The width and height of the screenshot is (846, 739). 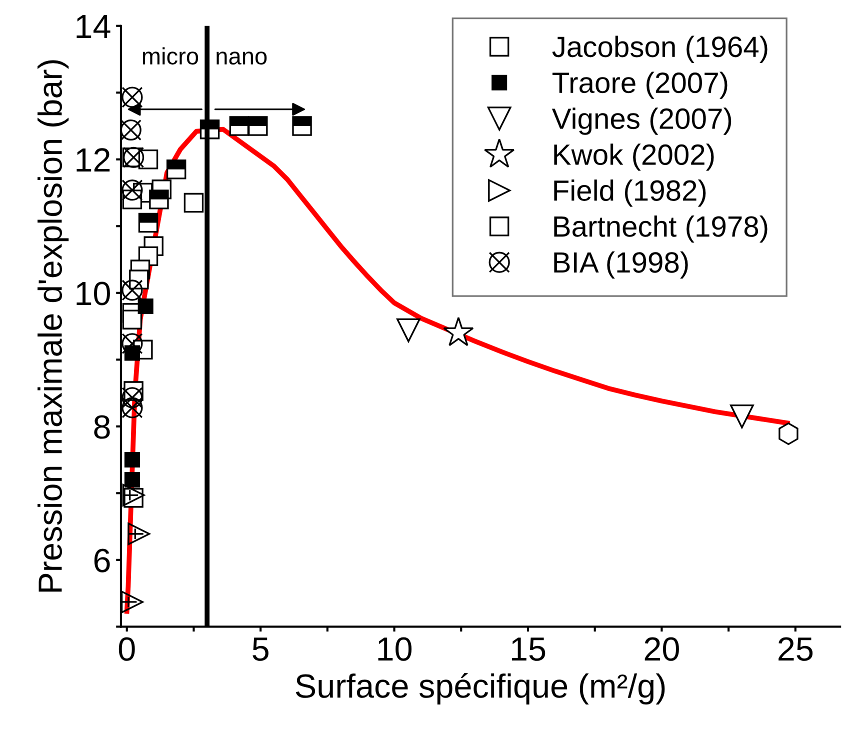 I want to click on y-tick-label: 12, so click(x=93, y=160).